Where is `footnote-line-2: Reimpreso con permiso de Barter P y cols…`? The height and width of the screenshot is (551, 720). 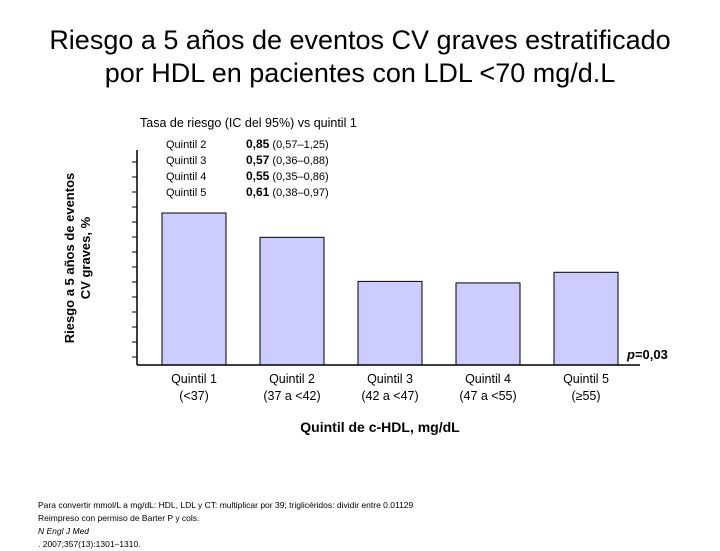 footnote-line-2: Reimpreso con permiso de Barter P y cols… is located at coordinates (225, 531).